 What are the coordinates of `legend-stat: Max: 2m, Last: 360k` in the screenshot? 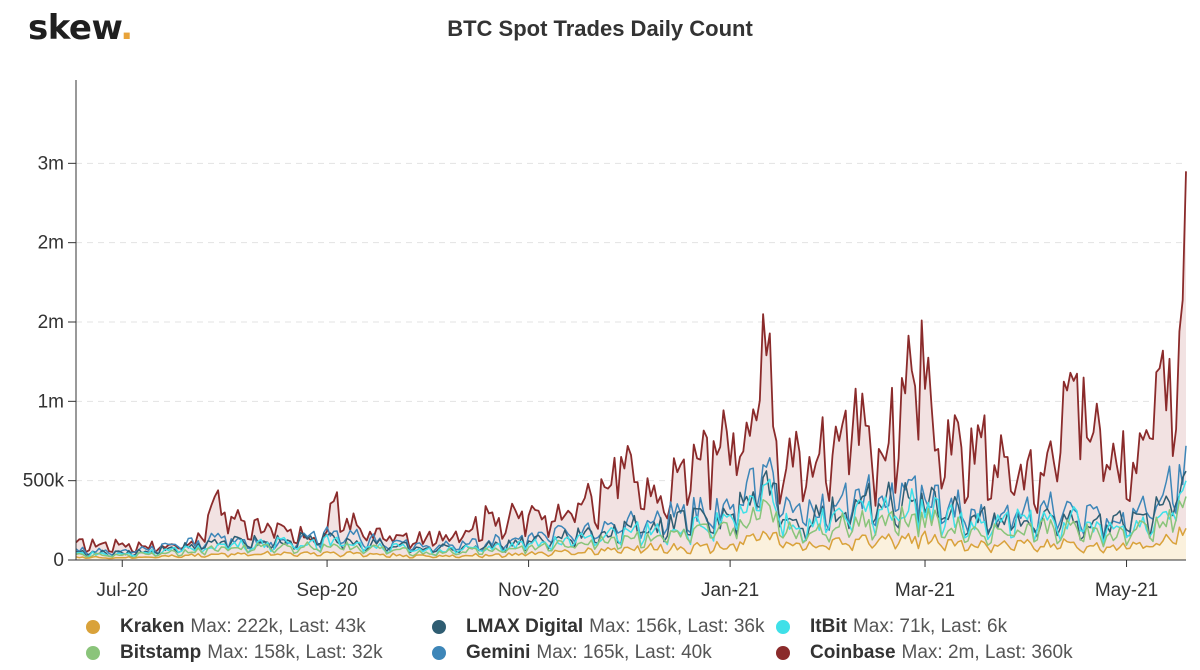 It's located at (987, 652).